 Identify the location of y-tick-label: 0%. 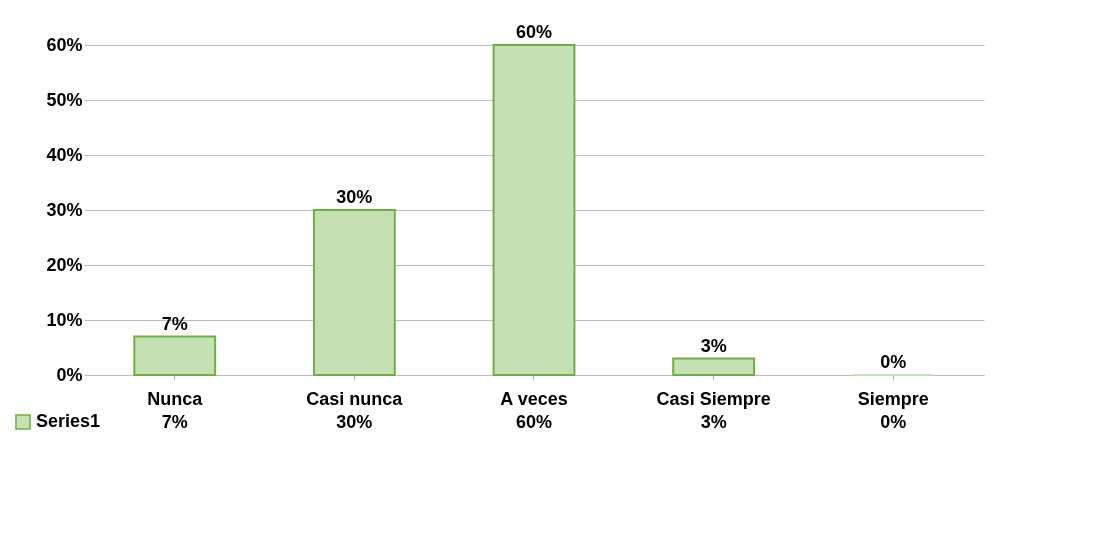
(69, 374).